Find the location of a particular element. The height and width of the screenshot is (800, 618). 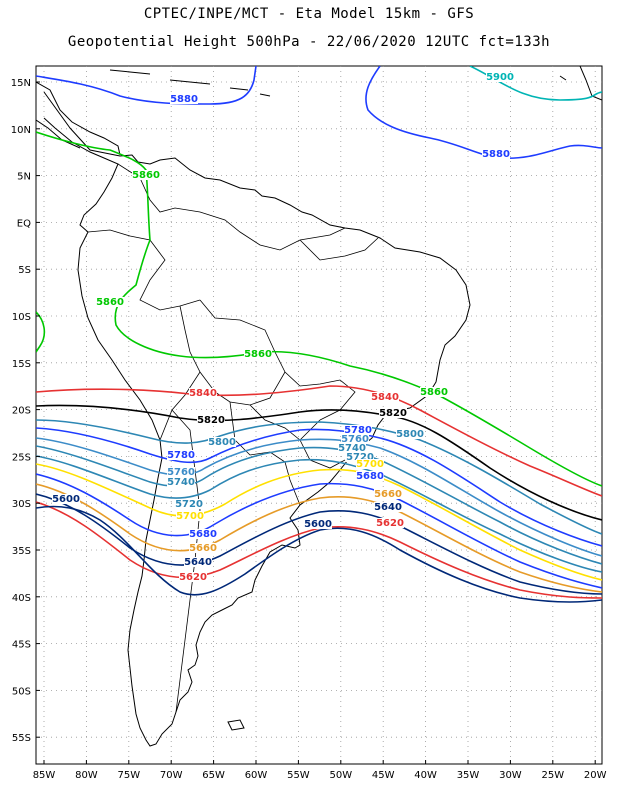

contour-label-5660: 5660 is located at coordinates (388, 494).